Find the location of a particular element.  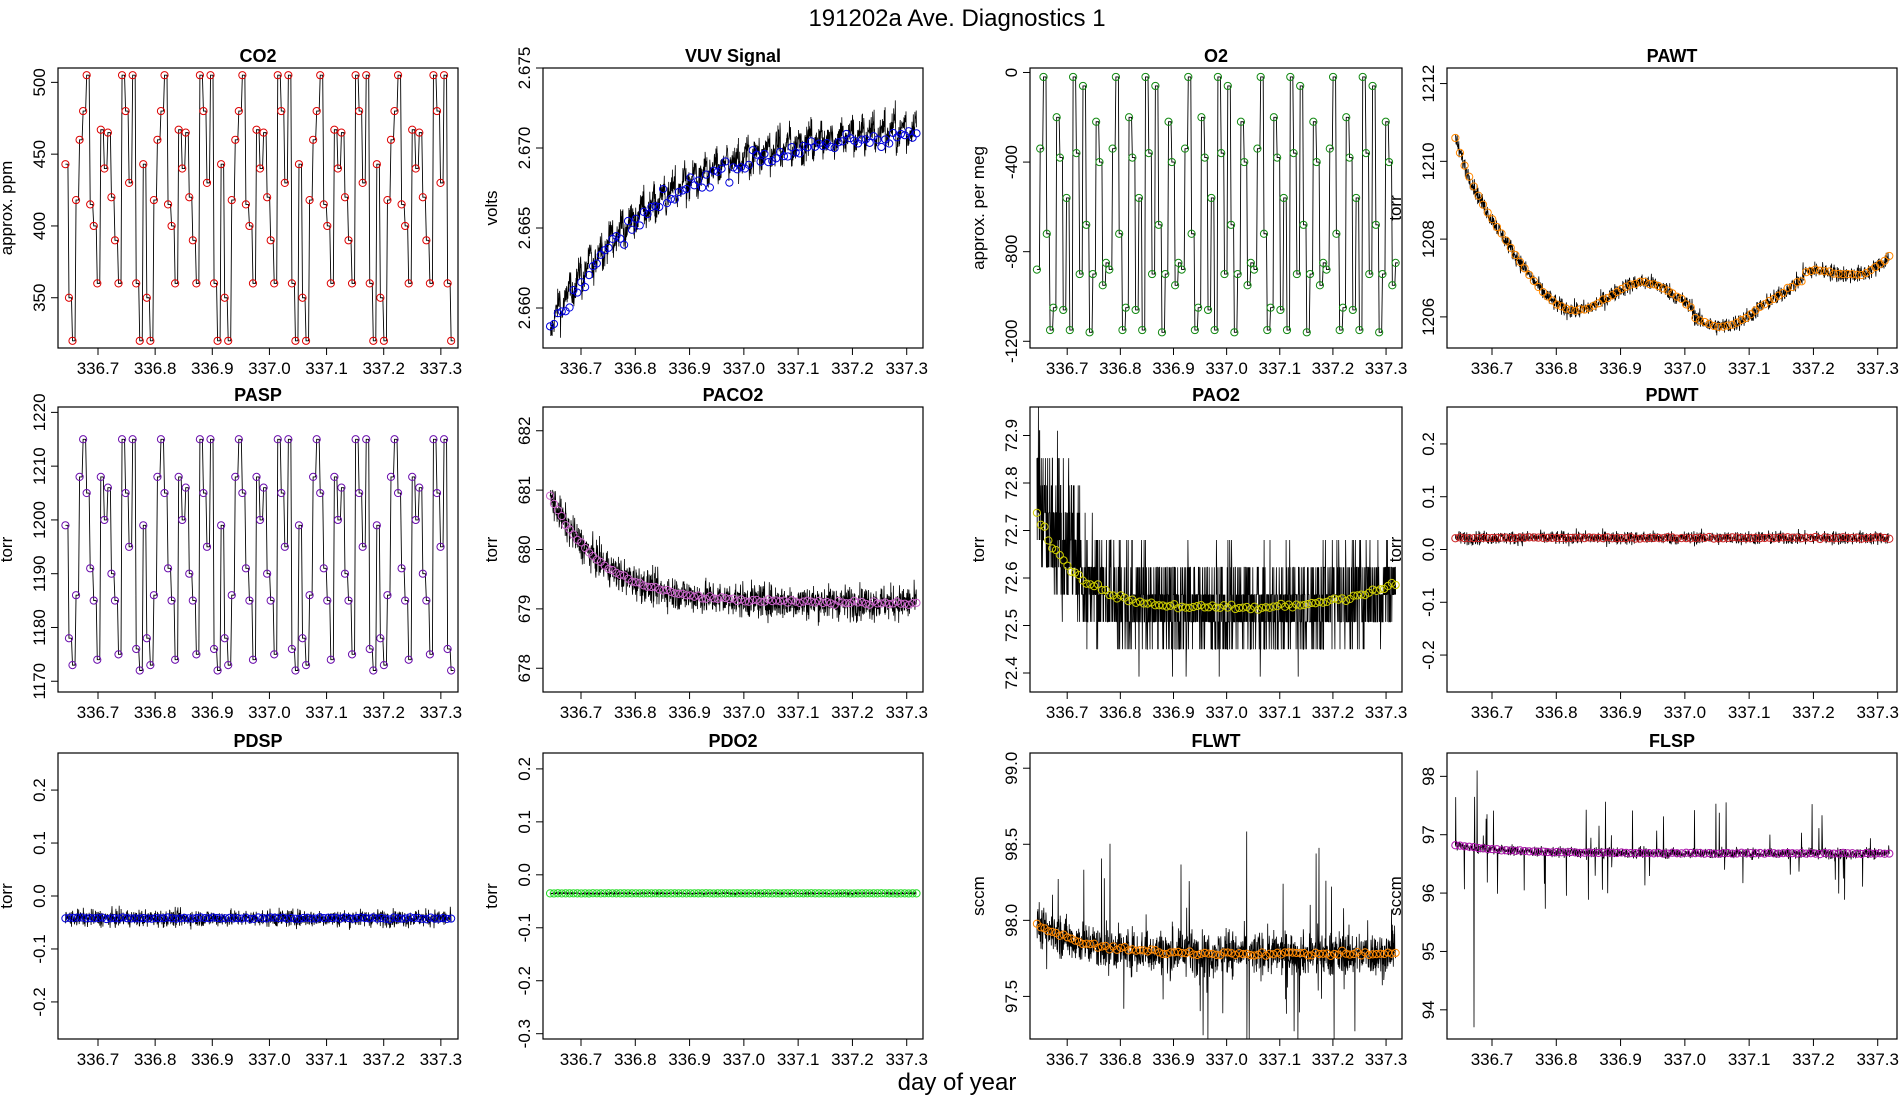

plot-frame is located at coordinates (258, 208).